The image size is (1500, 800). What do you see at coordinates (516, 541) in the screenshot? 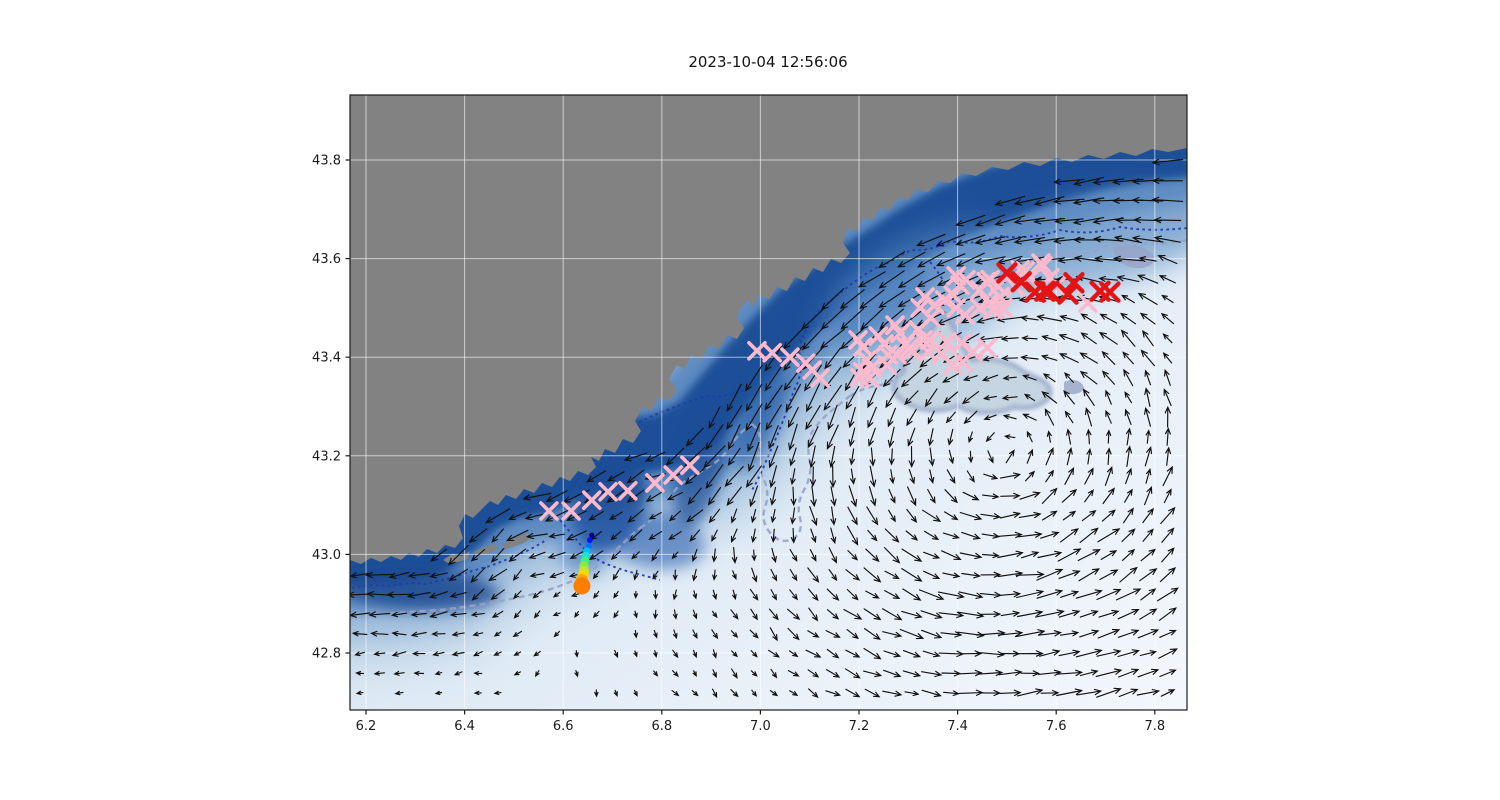
I see `island` at bounding box center [516, 541].